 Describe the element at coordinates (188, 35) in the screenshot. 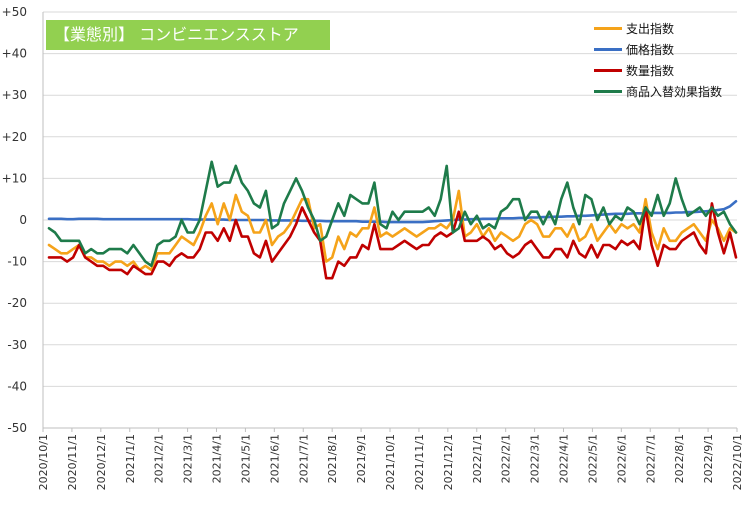

I see `chart-title: 【業態別】 コンビニエンスストア` at that location.